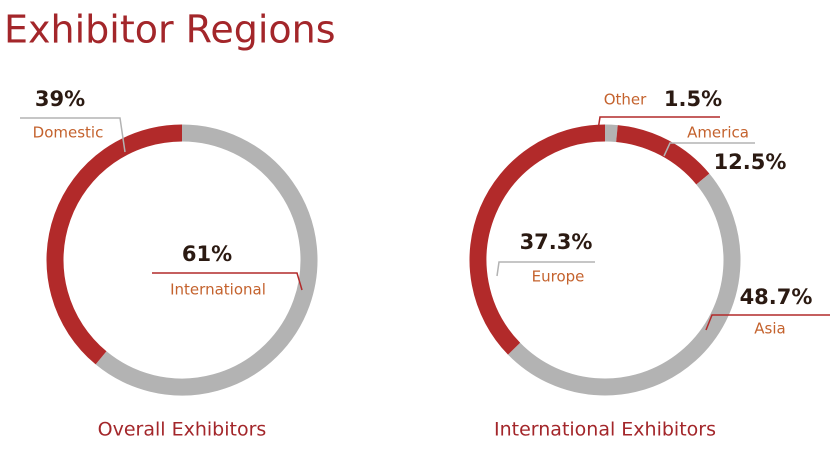  I want to click on category-label: Asia, so click(769, 329).